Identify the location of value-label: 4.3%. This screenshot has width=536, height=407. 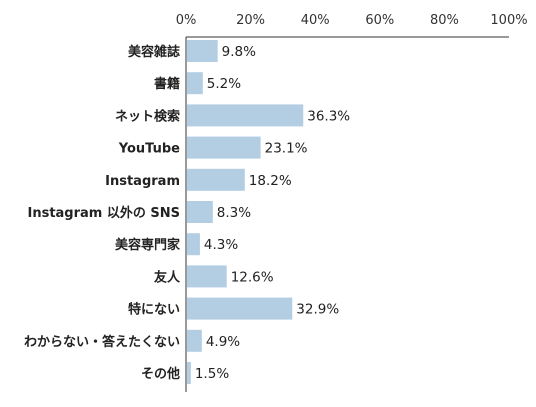
(221, 245).